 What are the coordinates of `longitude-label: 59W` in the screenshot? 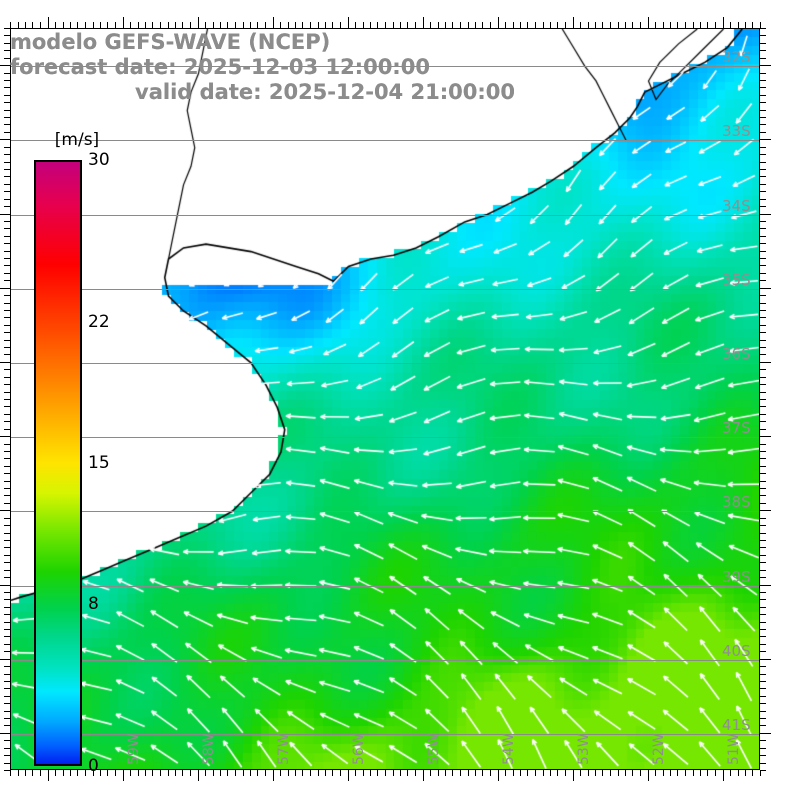 It's located at (133, 749).